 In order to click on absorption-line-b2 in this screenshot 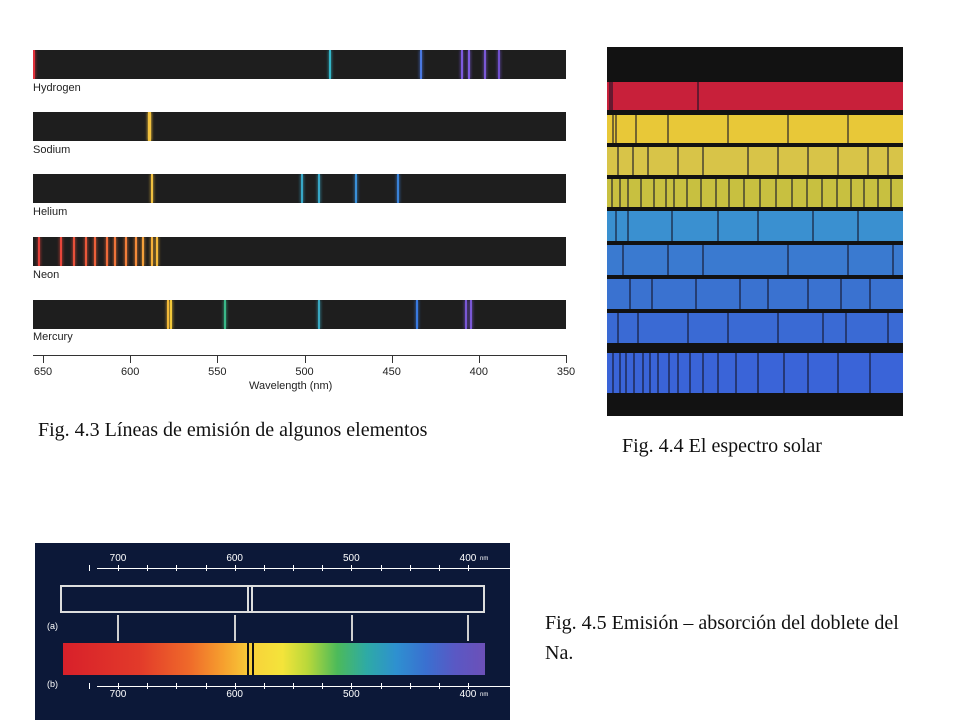, I will do `click(253, 659)`.